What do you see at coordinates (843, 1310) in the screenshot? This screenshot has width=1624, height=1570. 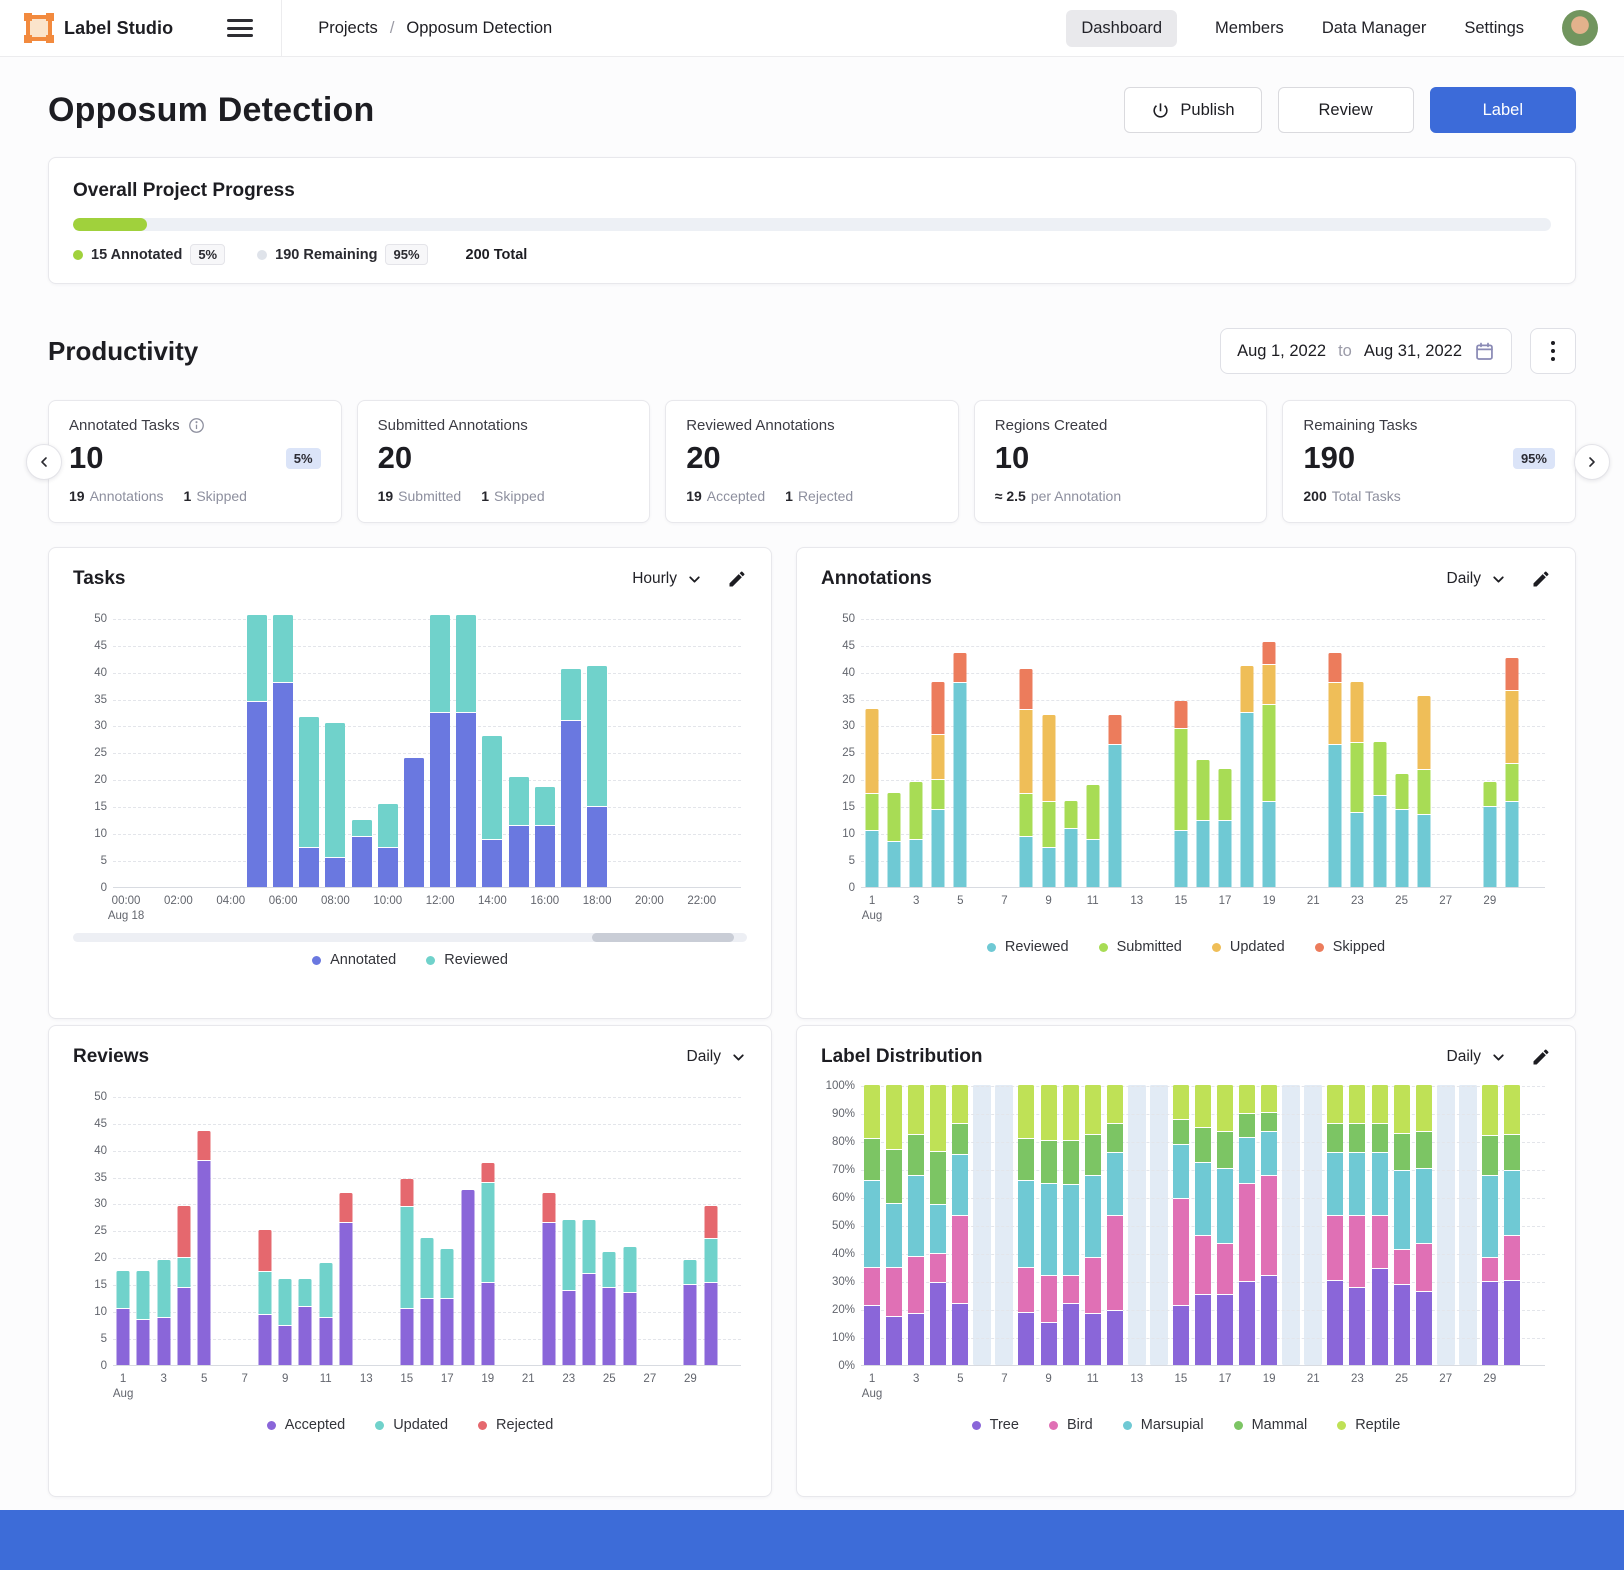 I see `y-axis-label: 20%` at bounding box center [843, 1310].